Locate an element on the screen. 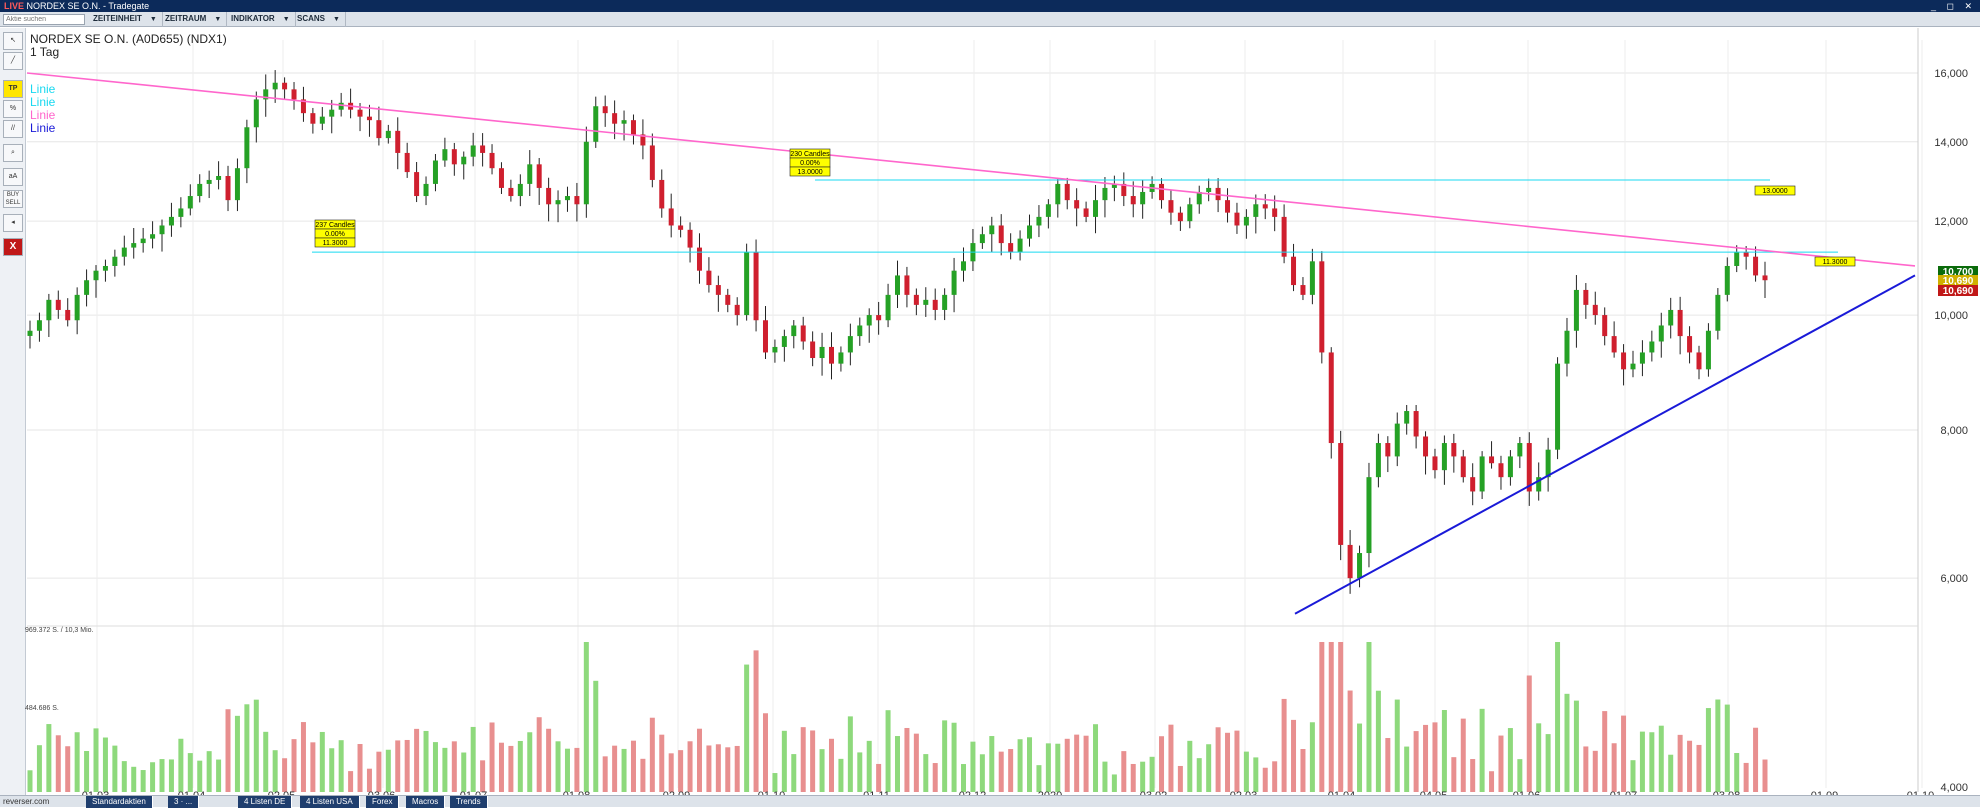  menu-scans: SCANS ▼ is located at coordinates (319, 19).